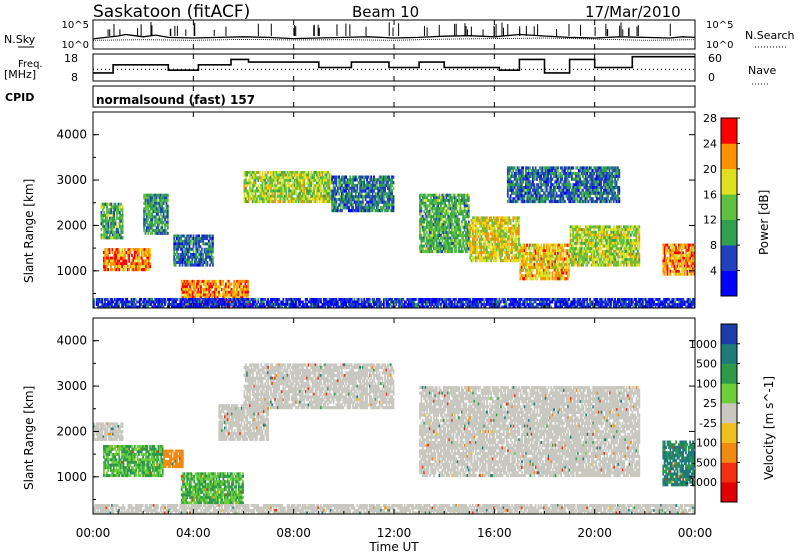  Describe the element at coordinates (75, 45) in the screenshot. I see `noise-left-tick-bottom: 10^0` at that location.